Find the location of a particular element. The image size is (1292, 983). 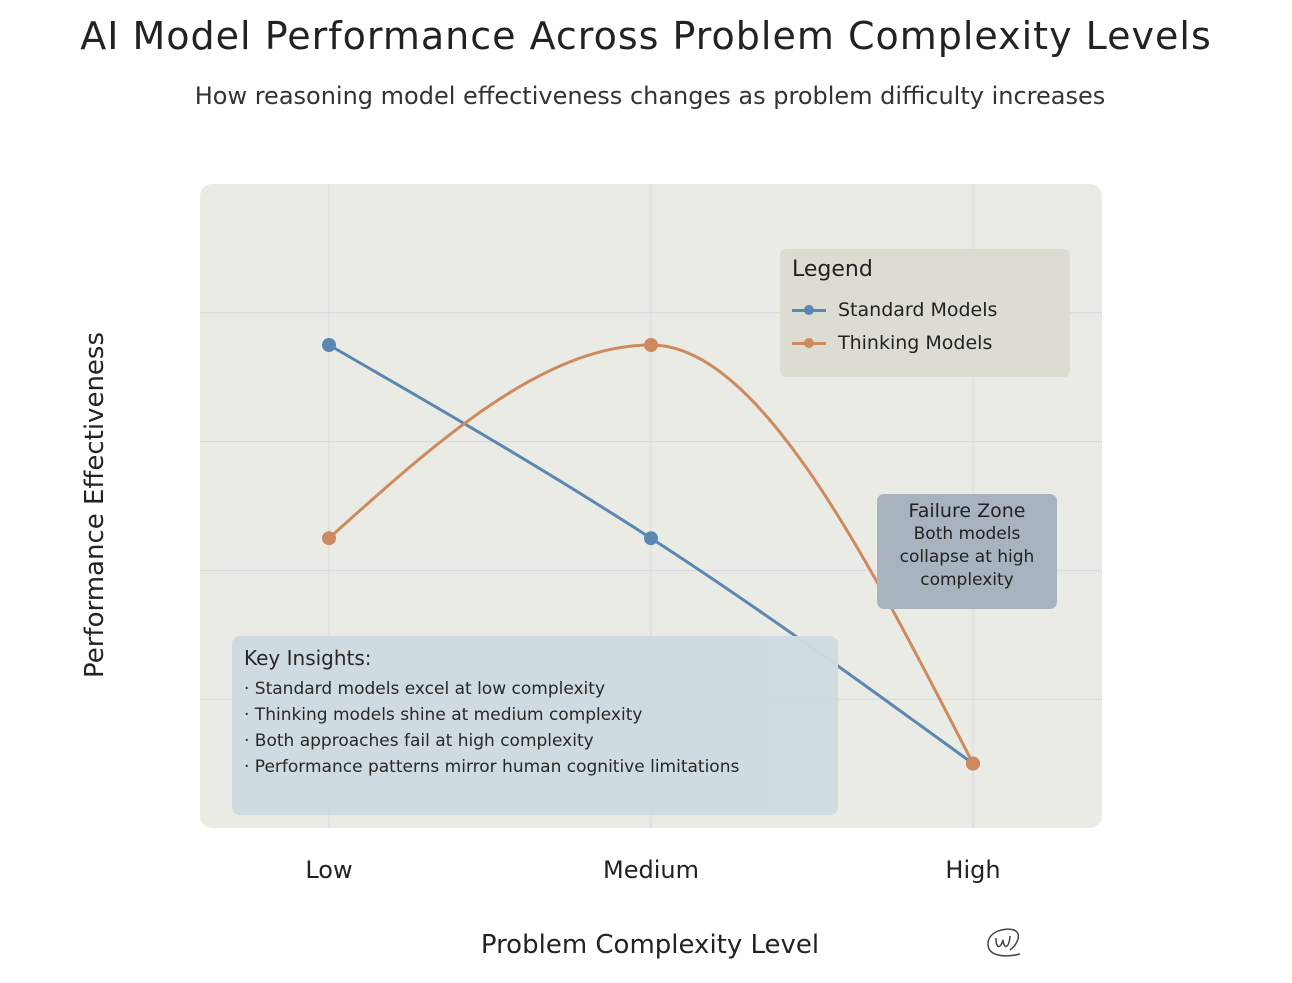

legend-label: Standard Models is located at coordinates (918, 310).